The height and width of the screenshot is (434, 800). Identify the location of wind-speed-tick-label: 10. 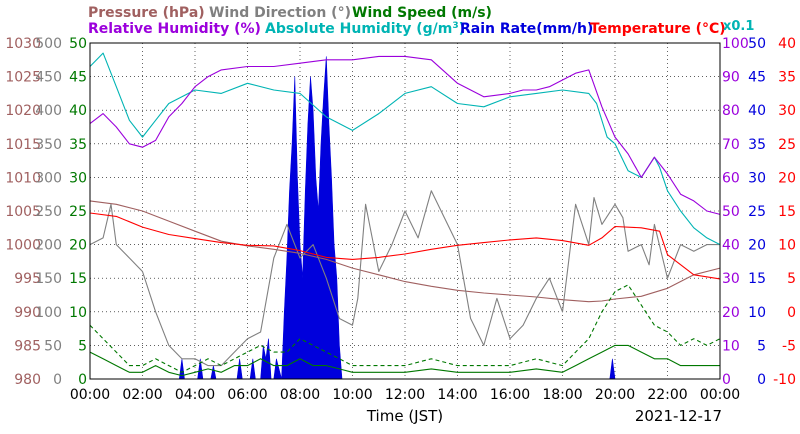
(78, 313).